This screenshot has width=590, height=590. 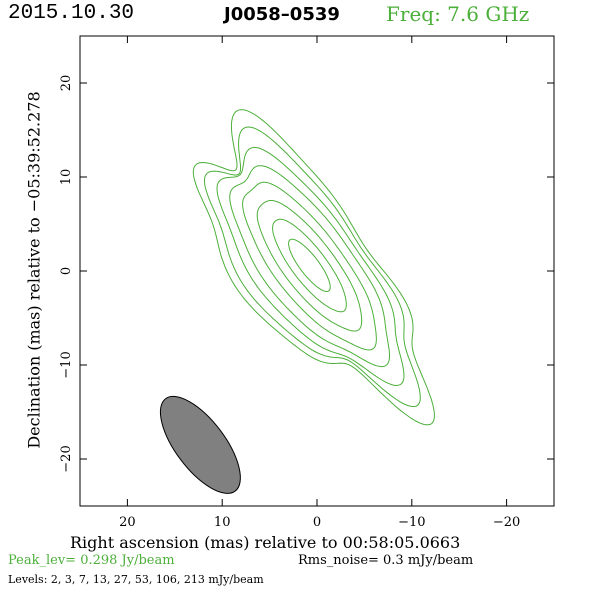 What do you see at coordinates (282, 14) in the screenshot?
I see `source-name: J0058–0539` at bounding box center [282, 14].